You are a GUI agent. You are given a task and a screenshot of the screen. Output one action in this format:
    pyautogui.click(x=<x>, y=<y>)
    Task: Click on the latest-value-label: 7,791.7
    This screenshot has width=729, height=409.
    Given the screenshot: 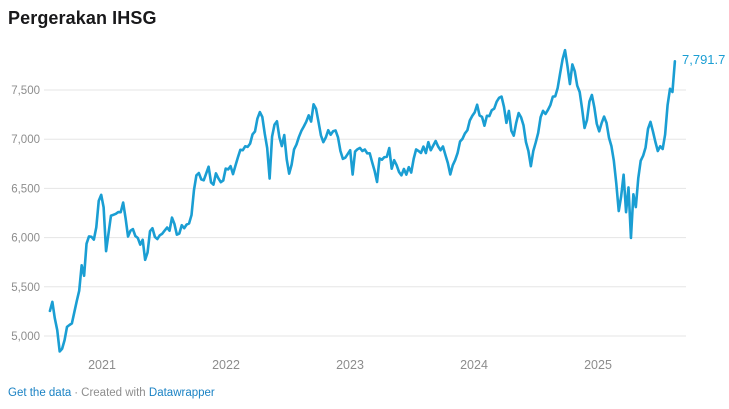 What is the action you would take?
    pyautogui.click(x=704, y=59)
    